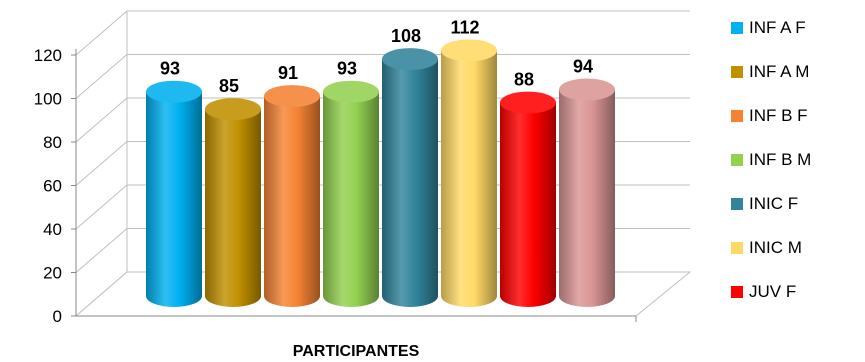 The width and height of the screenshot is (865, 362). Describe the element at coordinates (356, 351) in the screenshot. I see `x-axis-label: PARTICIPANTES` at that location.